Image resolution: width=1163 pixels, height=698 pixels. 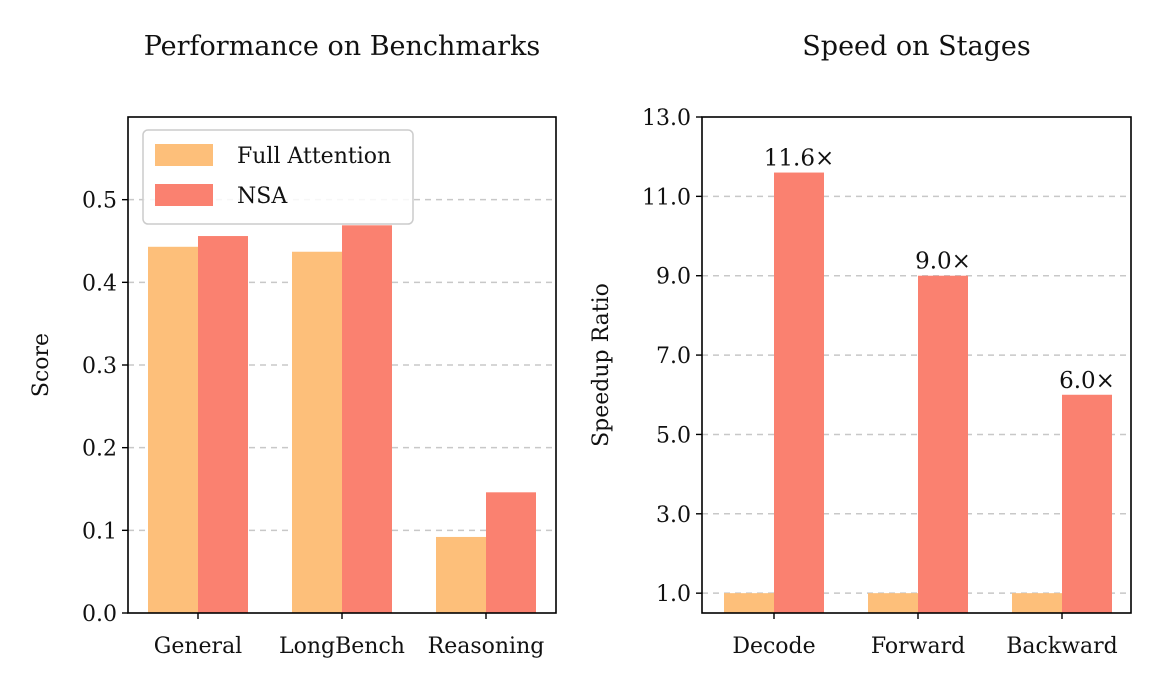 I want to click on x-tick-label: General, so click(x=198, y=646).